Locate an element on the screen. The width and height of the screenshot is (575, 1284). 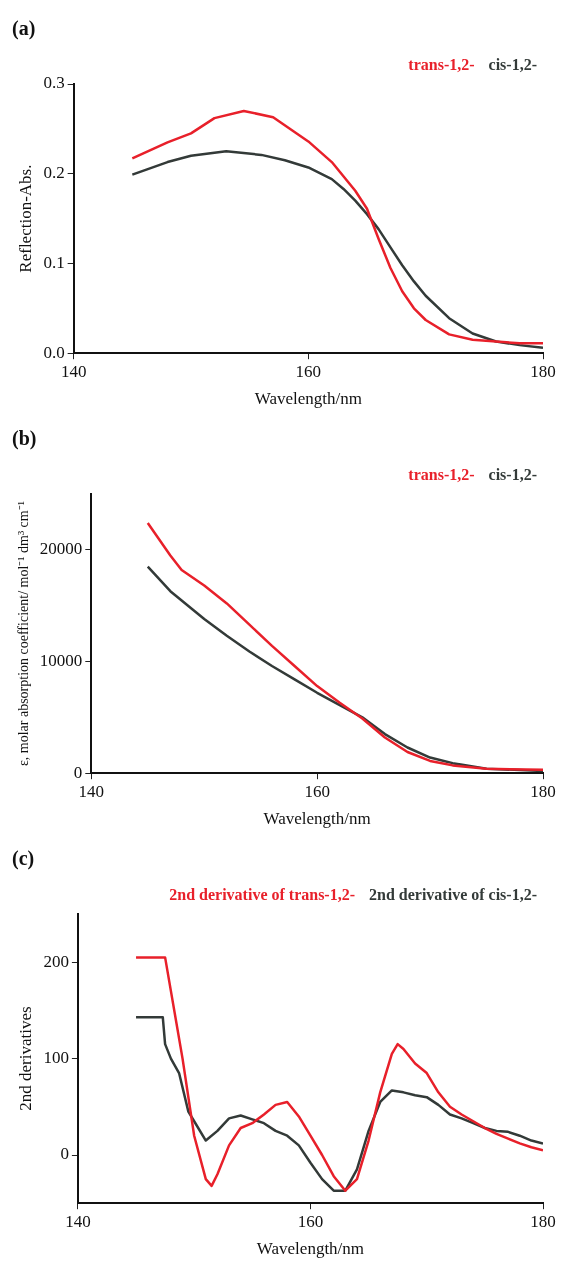
y-tick-label: 200 is located at coordinates (56, 961).